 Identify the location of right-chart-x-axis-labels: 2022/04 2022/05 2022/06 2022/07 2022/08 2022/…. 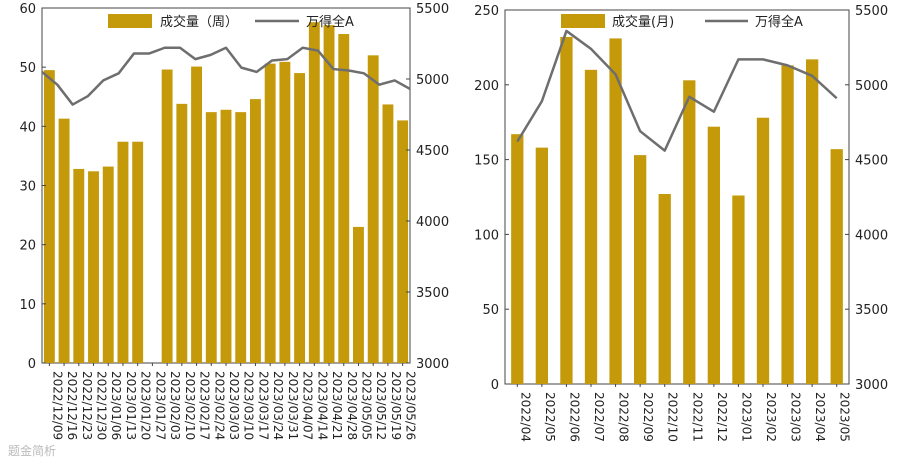
(684, 413).